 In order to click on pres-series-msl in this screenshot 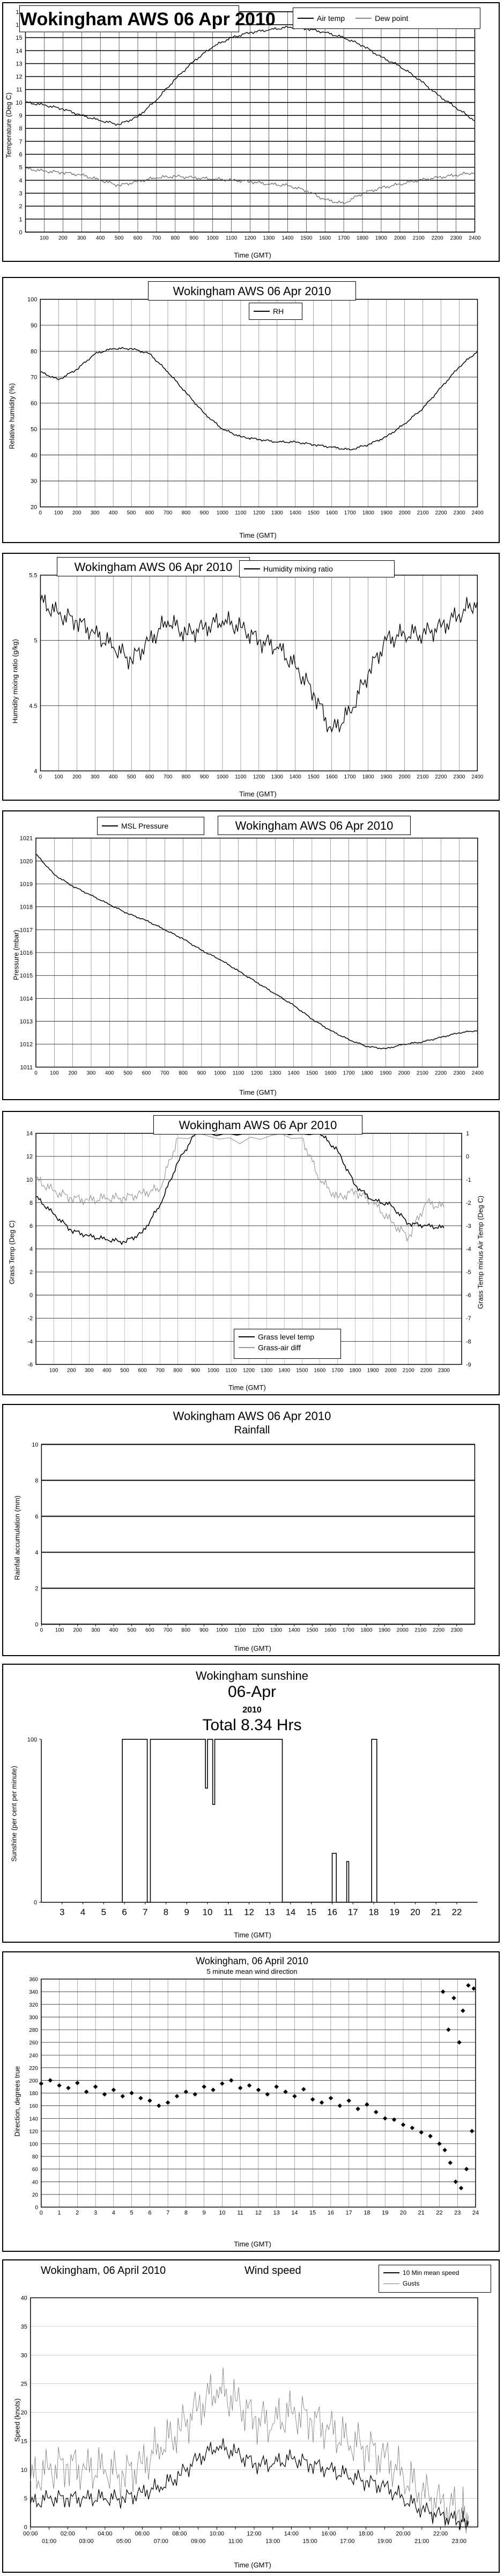, I will do `click(256, 951)`.